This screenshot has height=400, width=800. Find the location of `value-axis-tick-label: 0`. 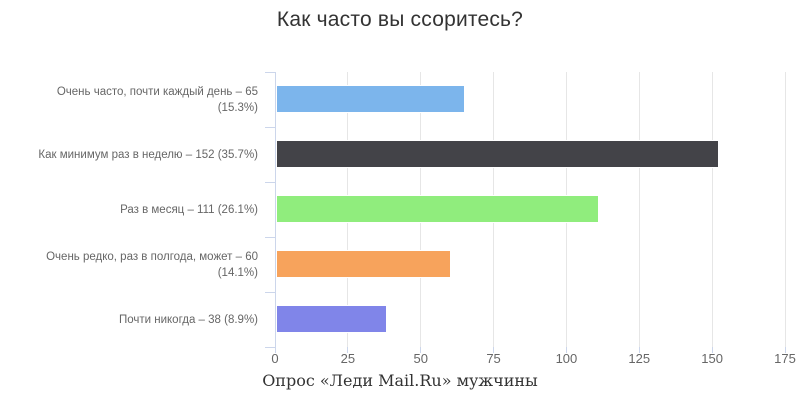

value-axis-tick-label: 0 is located at coordinates (275, 358).